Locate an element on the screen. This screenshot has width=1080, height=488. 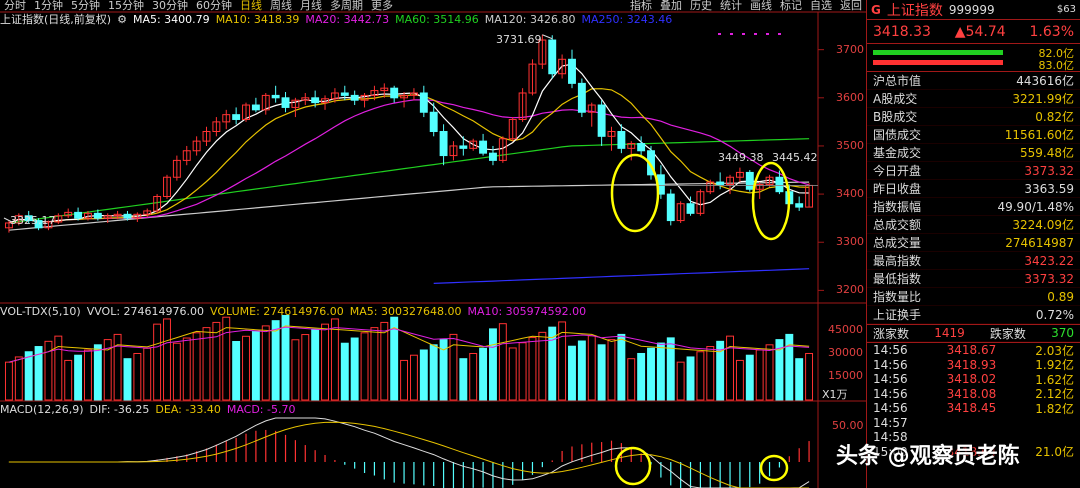
stat-row: 沪总市值 443616亿 is located at coordinates (973, 81).